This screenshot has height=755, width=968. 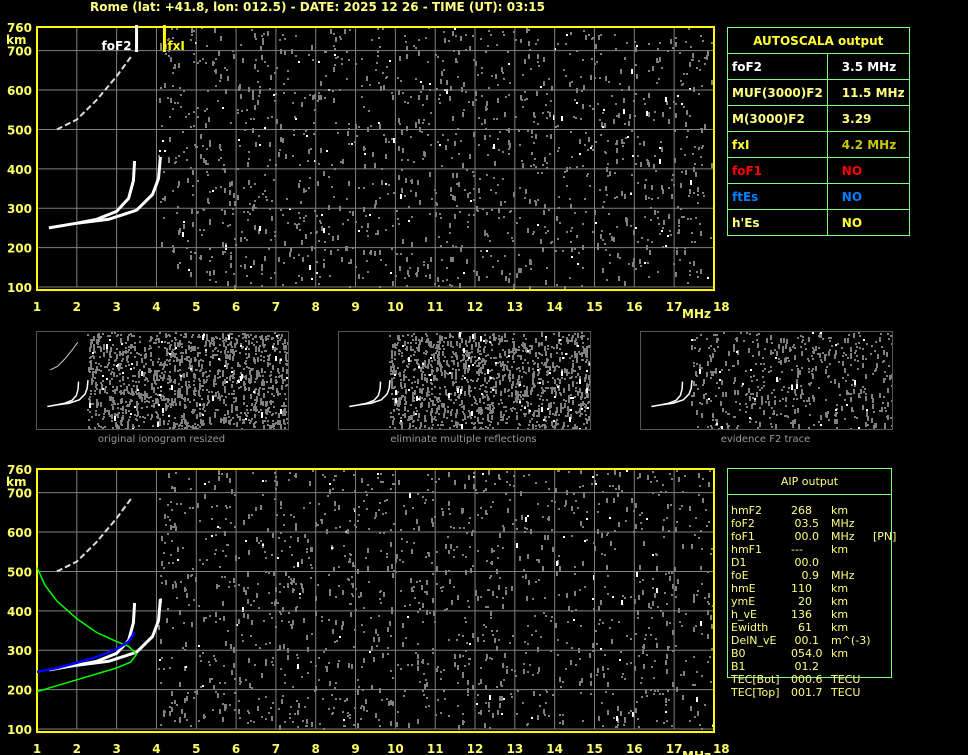 I want to click on aip-row: foF1 00.0 MHz [PN], so click(x=813, y=536).